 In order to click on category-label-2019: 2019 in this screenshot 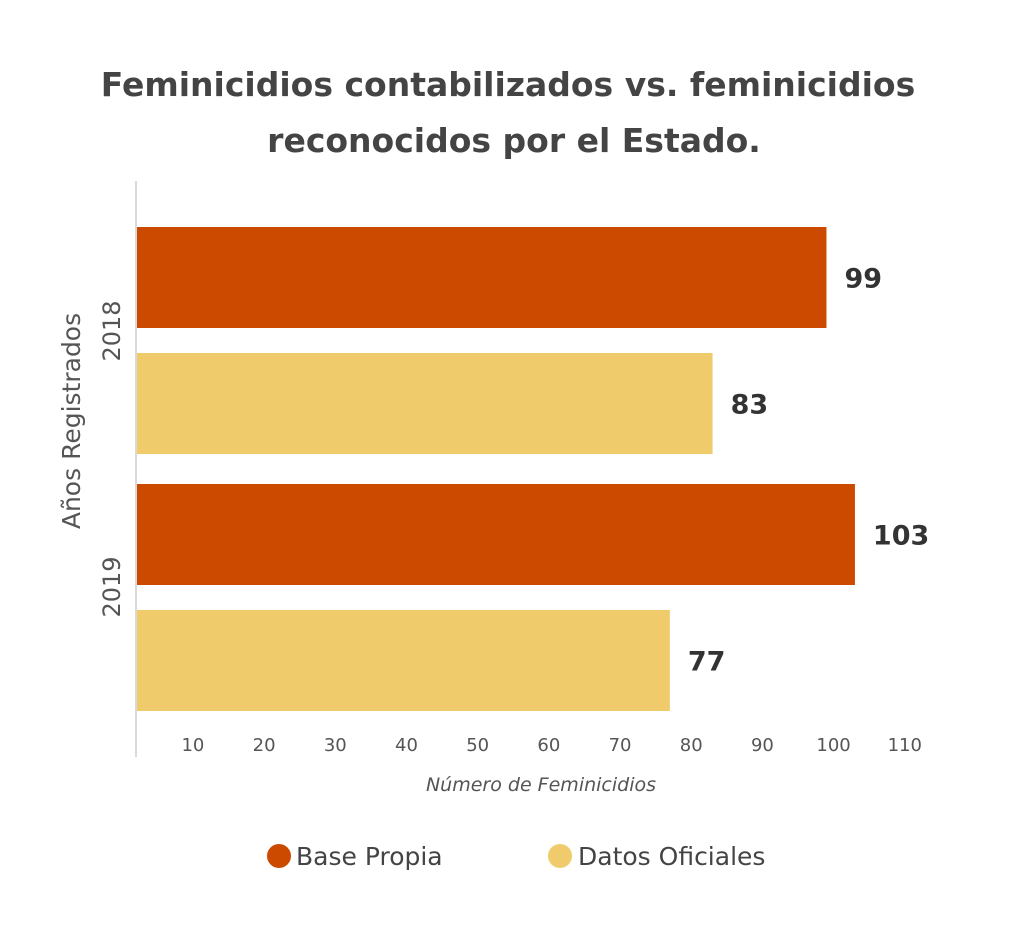, I will do `click(112, 586)`.